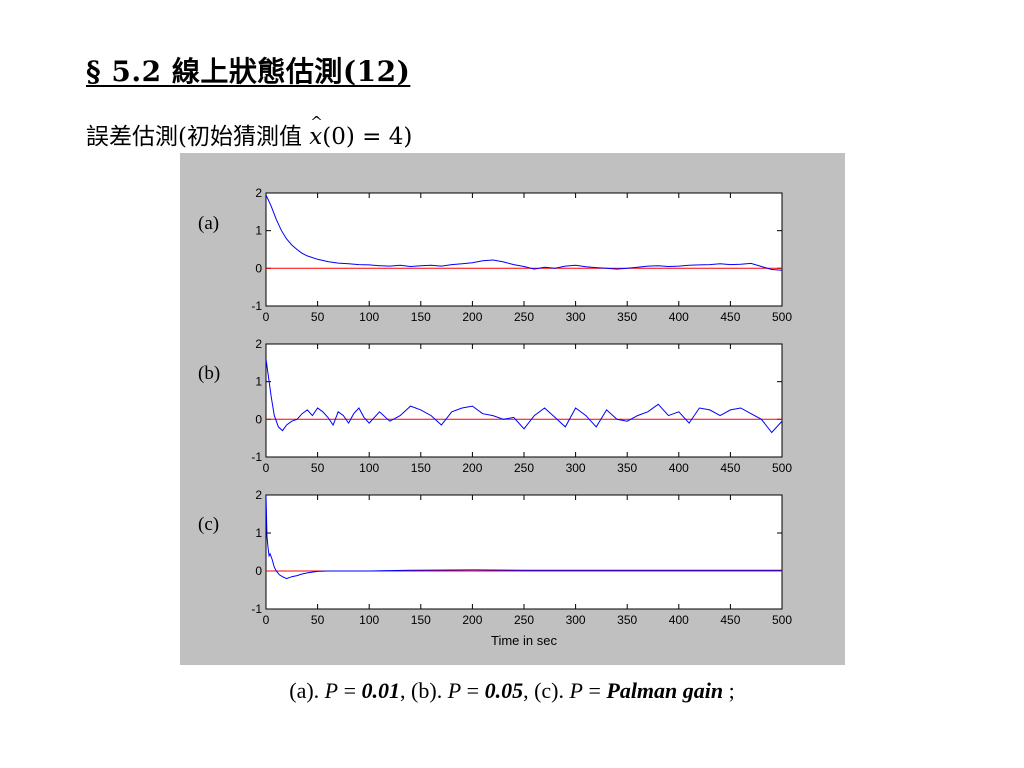 This screenshot has width=1024, height=768. Describe the element at coordinates (424, 690) in the screenshot. I see `caption-sep-1: , (b).` at that location.